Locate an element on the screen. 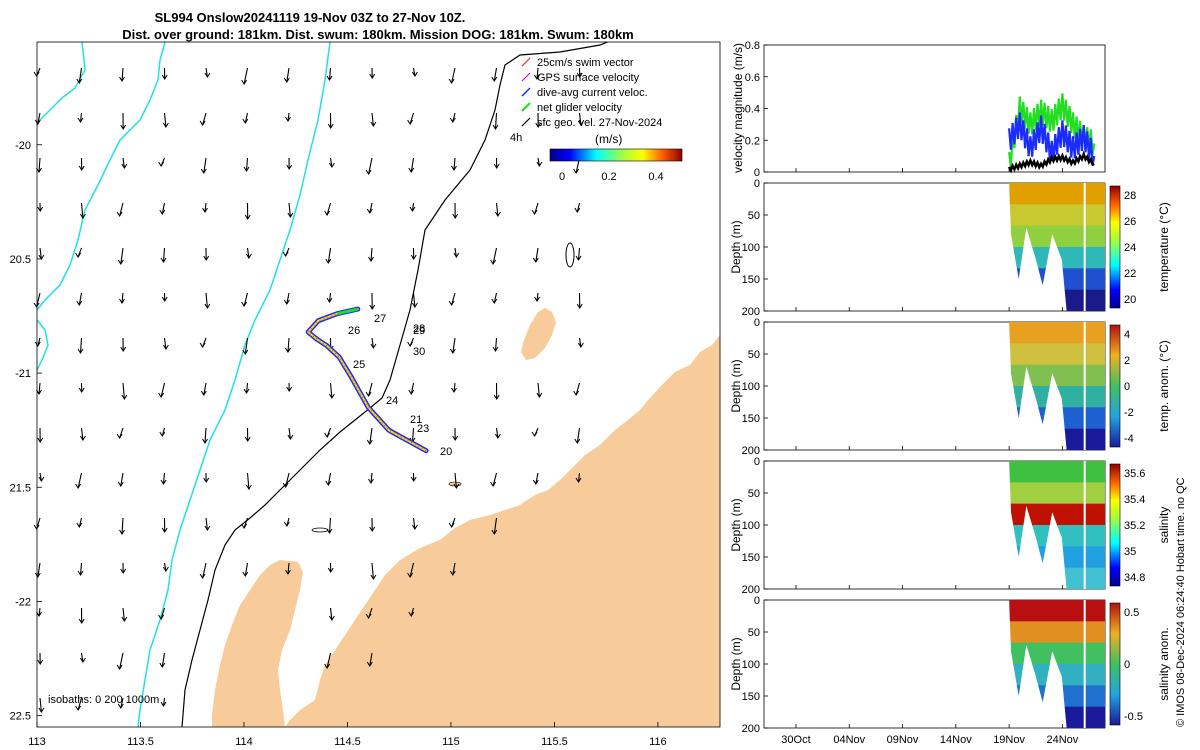 The width and height of the screenshot is (1200, 750). legend-label-gps: GPS surface velocity is located at coordinates (588, 78).